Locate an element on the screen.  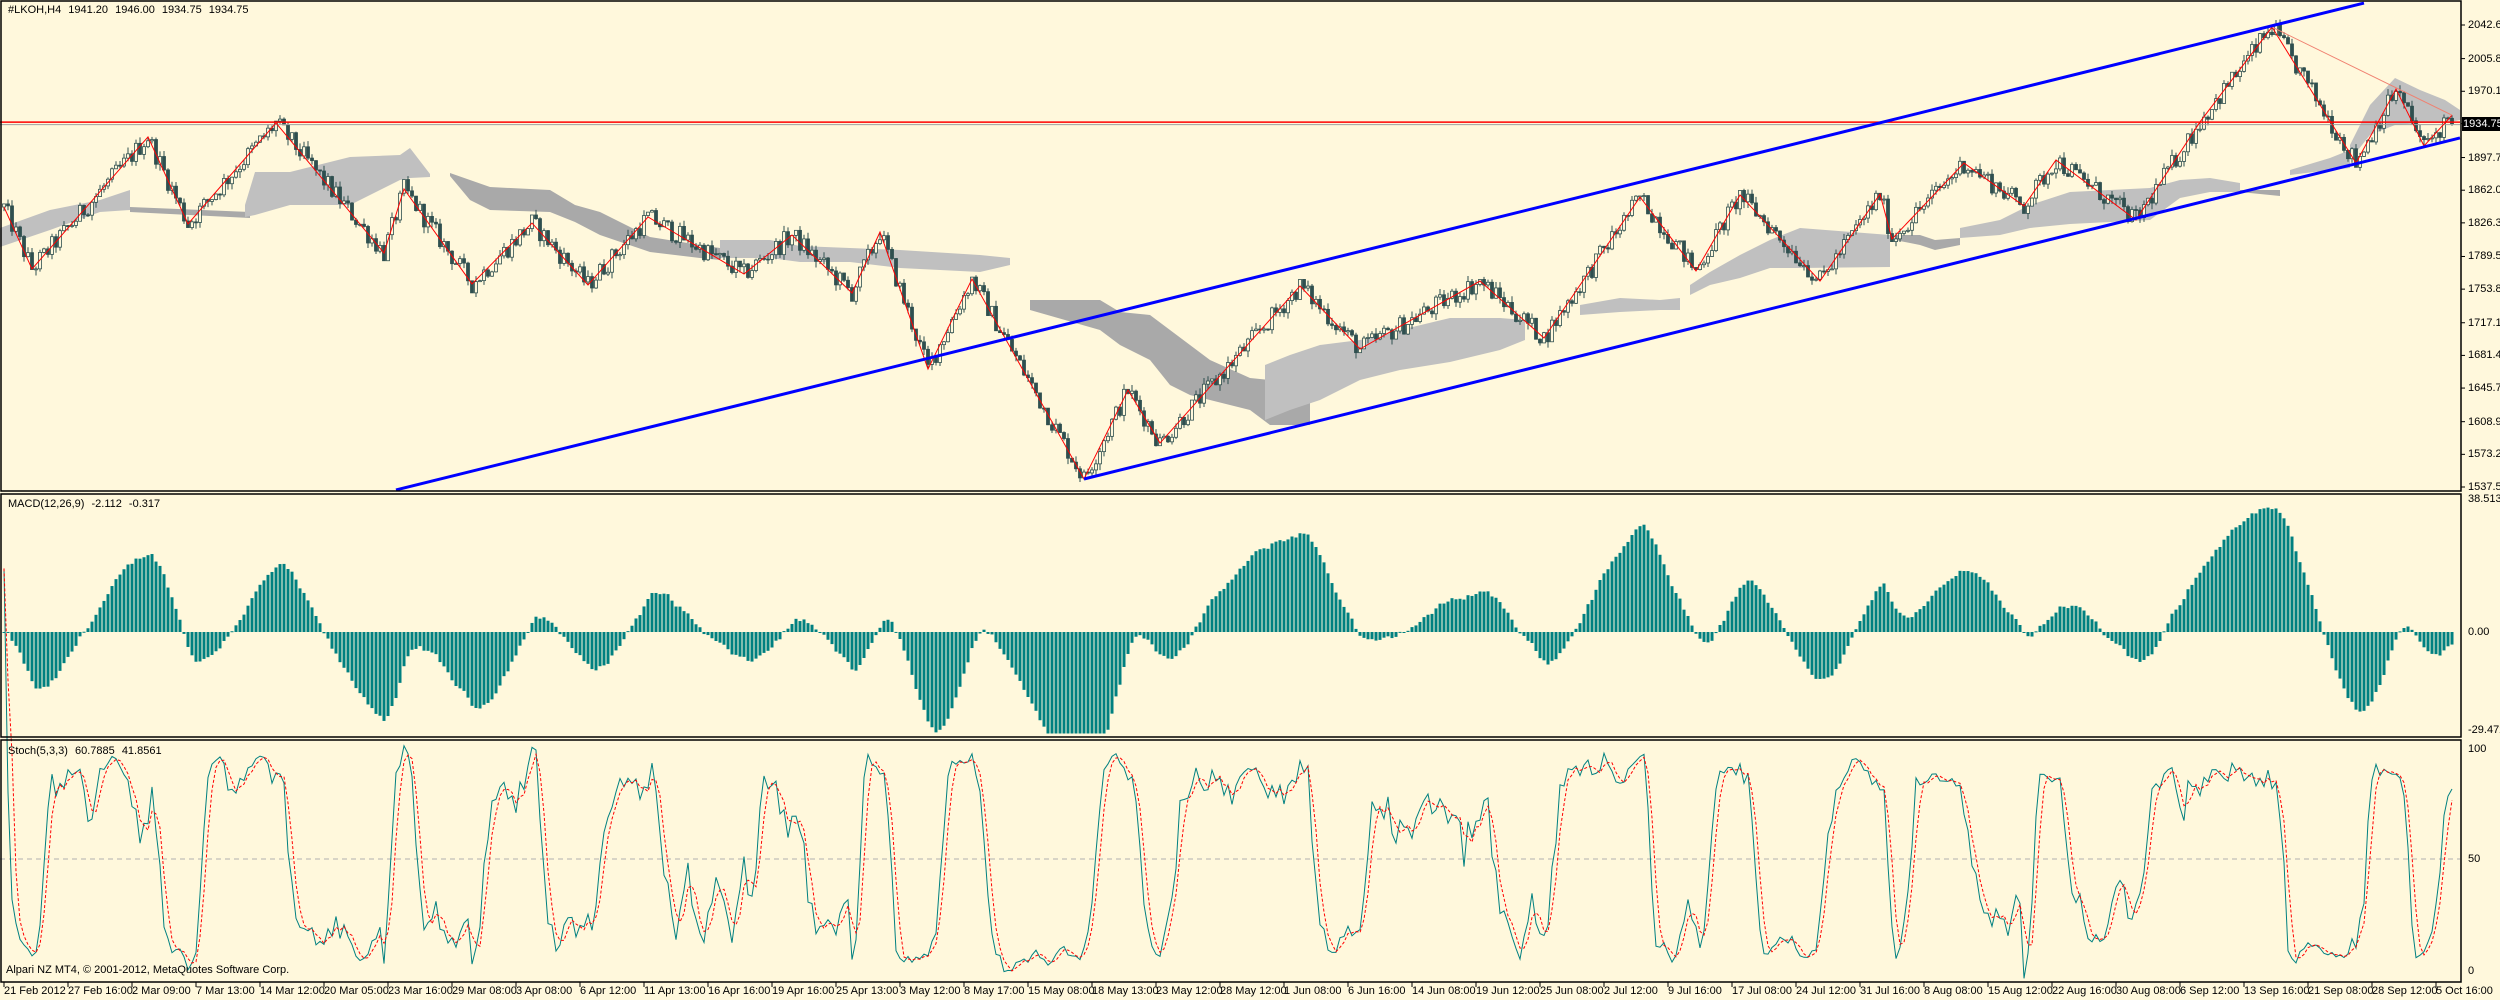
main-pane-title: #LKOH,H4 1941.20 1946.00 1934.75 1934.75 is located at coordinates (130, 10).